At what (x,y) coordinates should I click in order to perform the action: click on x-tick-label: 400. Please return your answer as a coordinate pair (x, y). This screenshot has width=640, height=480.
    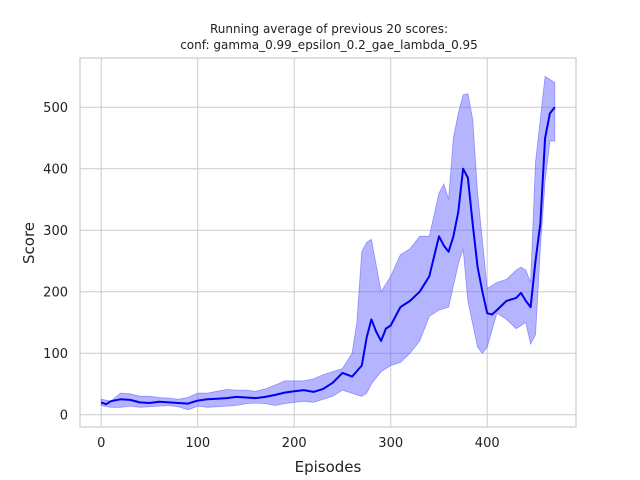
    Looking at the image, I should click on (487, 443).